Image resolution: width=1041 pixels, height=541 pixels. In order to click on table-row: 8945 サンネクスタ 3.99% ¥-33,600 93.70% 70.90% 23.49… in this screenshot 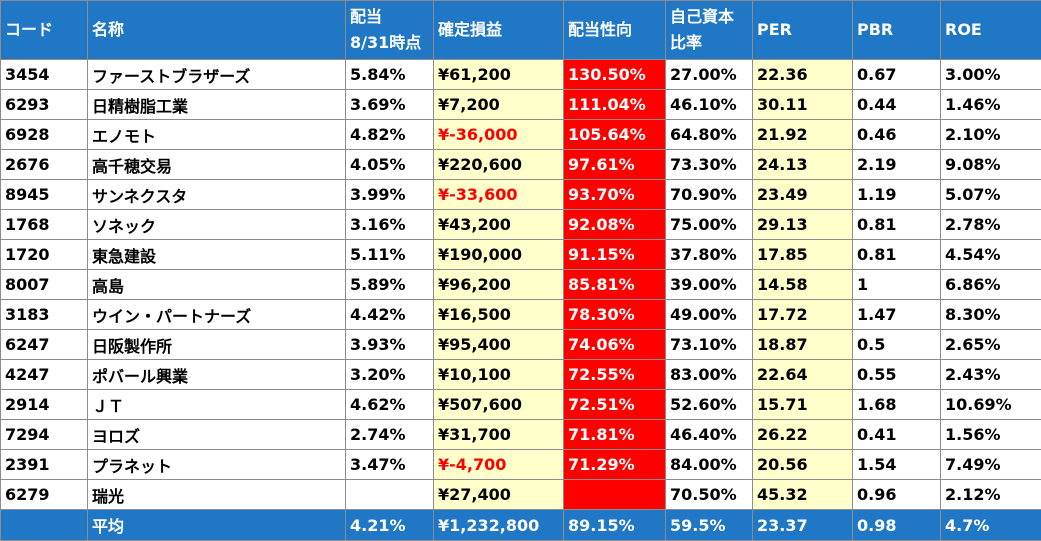, I will do `click(520, 194)`.